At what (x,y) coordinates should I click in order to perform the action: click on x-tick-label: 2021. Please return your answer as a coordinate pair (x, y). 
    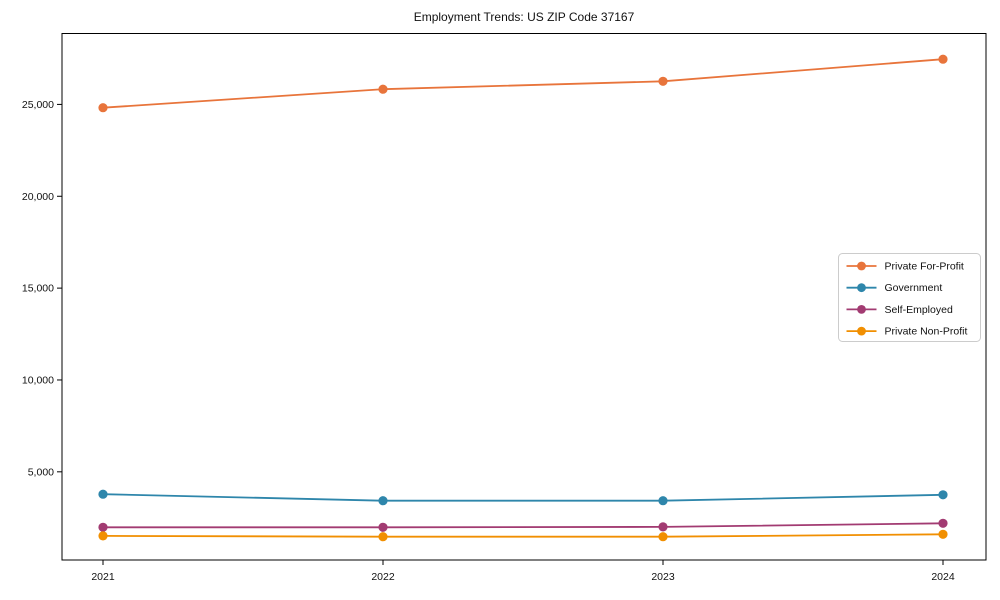
    Looking at the image, I should click on (103, 577).